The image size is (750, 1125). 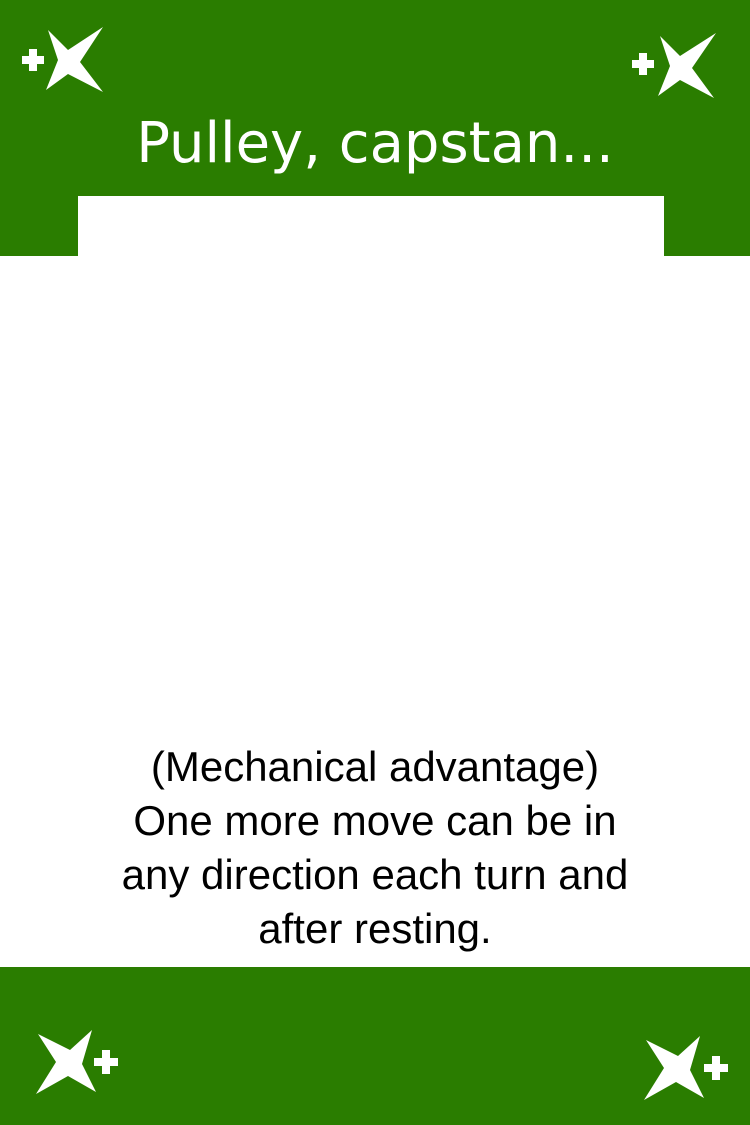 What do you see at coordinates (375, 1046) in the screenshot?
I see `card-footer-band` at bounding box center [375, 1046].